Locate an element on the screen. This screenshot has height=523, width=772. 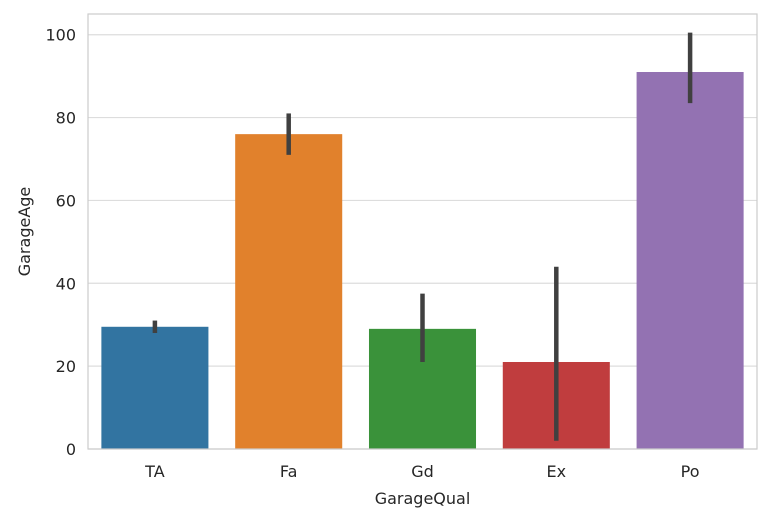
x-tick-label: Fa is located at coordinates (289, 471).